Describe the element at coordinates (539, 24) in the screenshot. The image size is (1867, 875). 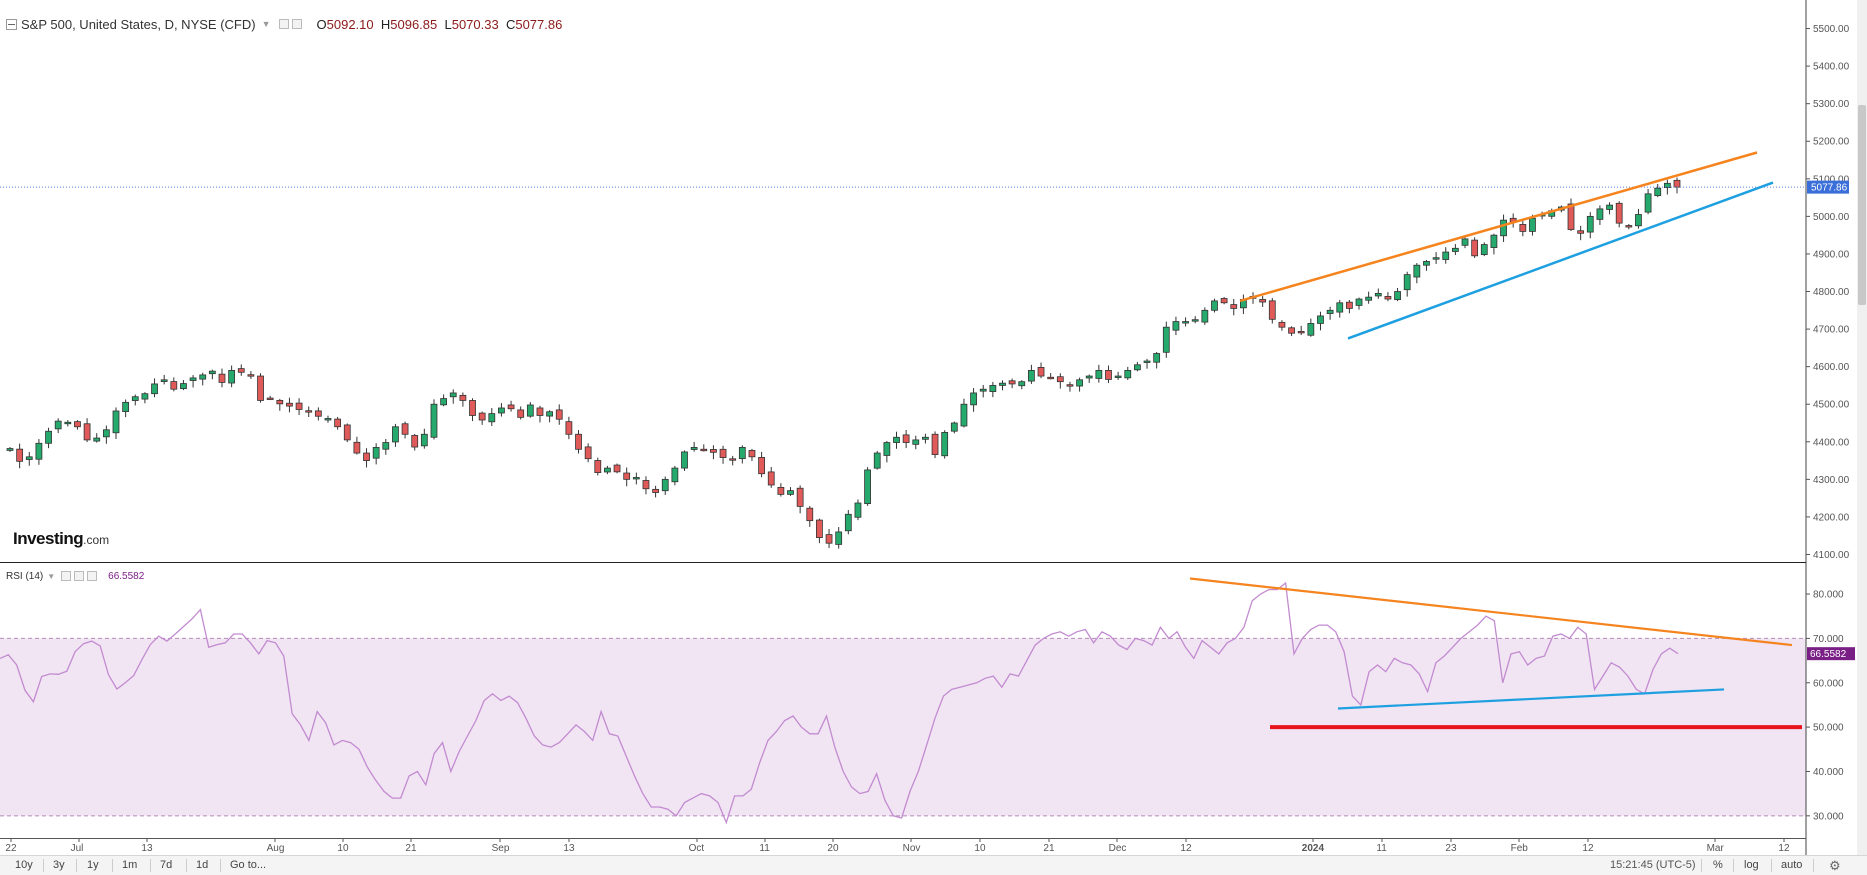
I see `close-value: 5077.86` at that location.